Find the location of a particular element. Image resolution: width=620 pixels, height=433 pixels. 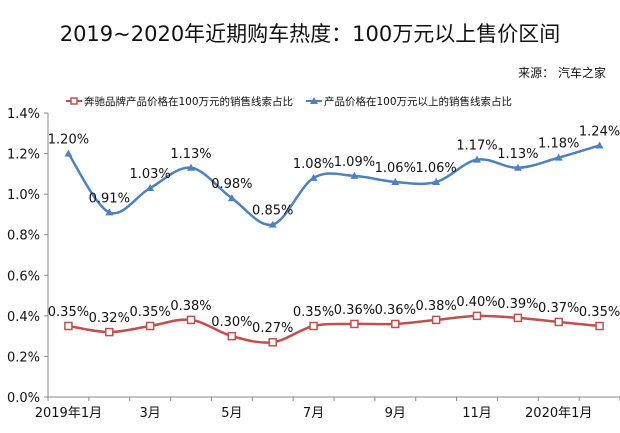

legend-label-1: 奔驰品牌产品价格在100万元的销售线索占比 is located at coordinates (188, 101).